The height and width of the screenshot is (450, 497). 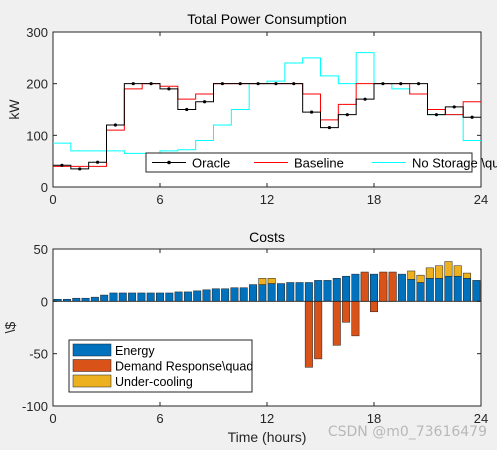 What do you see at coordinates (37, 84) in the screenshot?
I see `y-tick-label: 200` at bounding box center [37, 84].